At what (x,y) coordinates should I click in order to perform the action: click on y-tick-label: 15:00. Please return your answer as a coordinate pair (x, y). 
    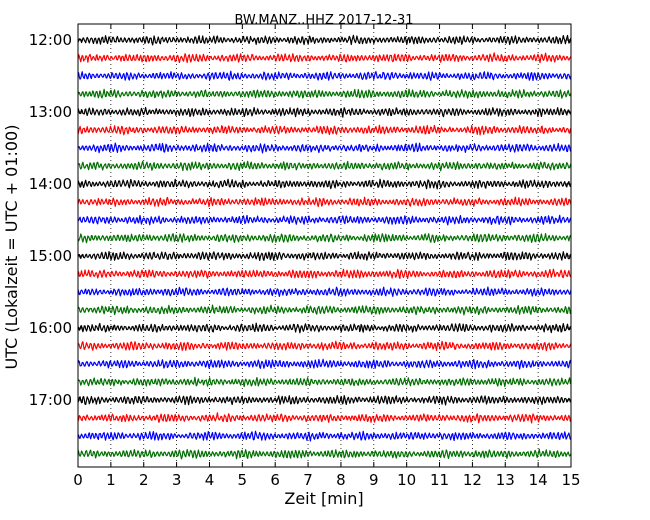
    Looking at the image, I should click on (50, 256).